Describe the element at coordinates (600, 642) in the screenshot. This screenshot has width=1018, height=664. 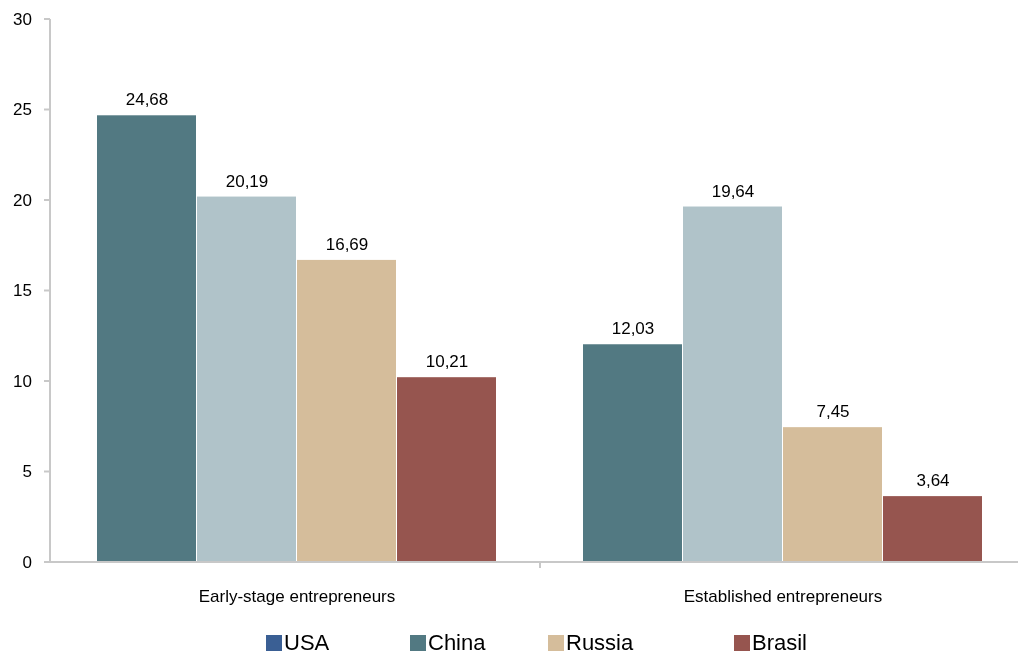
I see `legend-label: Russia` at that location.